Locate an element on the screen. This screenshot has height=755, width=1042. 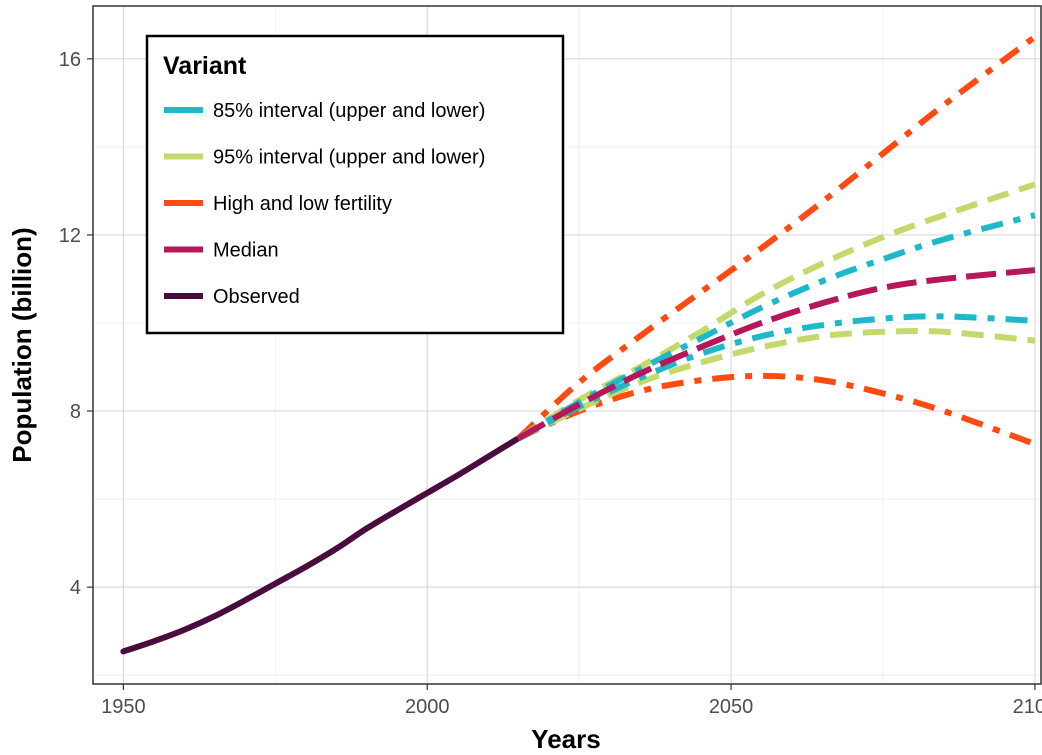
legend-label: High and low fertility is located at coordinates (302, 204).